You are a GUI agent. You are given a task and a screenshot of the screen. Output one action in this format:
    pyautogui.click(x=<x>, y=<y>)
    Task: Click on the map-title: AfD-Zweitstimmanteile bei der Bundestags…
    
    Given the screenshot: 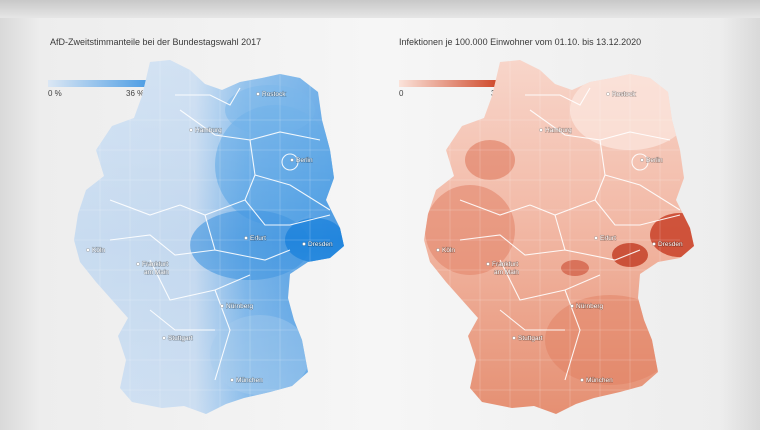 What is the action you would take?
    pyautogui.click(x=156, y=42)
    